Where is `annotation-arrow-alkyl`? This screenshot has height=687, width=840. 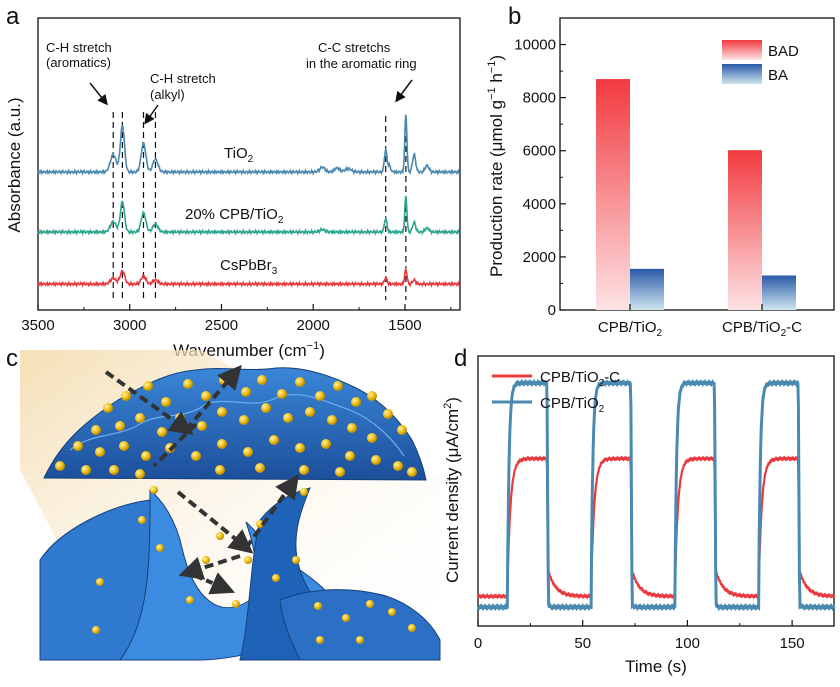 annotation-arrow-alkyl is located at coordinates (151, 114).